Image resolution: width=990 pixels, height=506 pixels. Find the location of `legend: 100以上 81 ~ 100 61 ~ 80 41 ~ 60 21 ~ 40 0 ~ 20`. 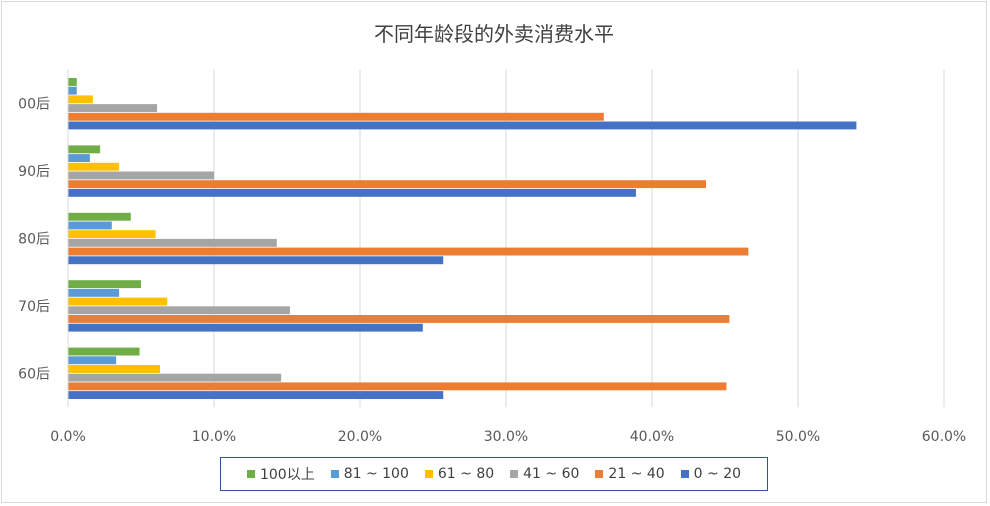

legend: 100以上 81 ~ 100 61 ~ 80 41 ~ 60 21 ~ 40 0 ~ 20 is located at coordinates (494, 474).